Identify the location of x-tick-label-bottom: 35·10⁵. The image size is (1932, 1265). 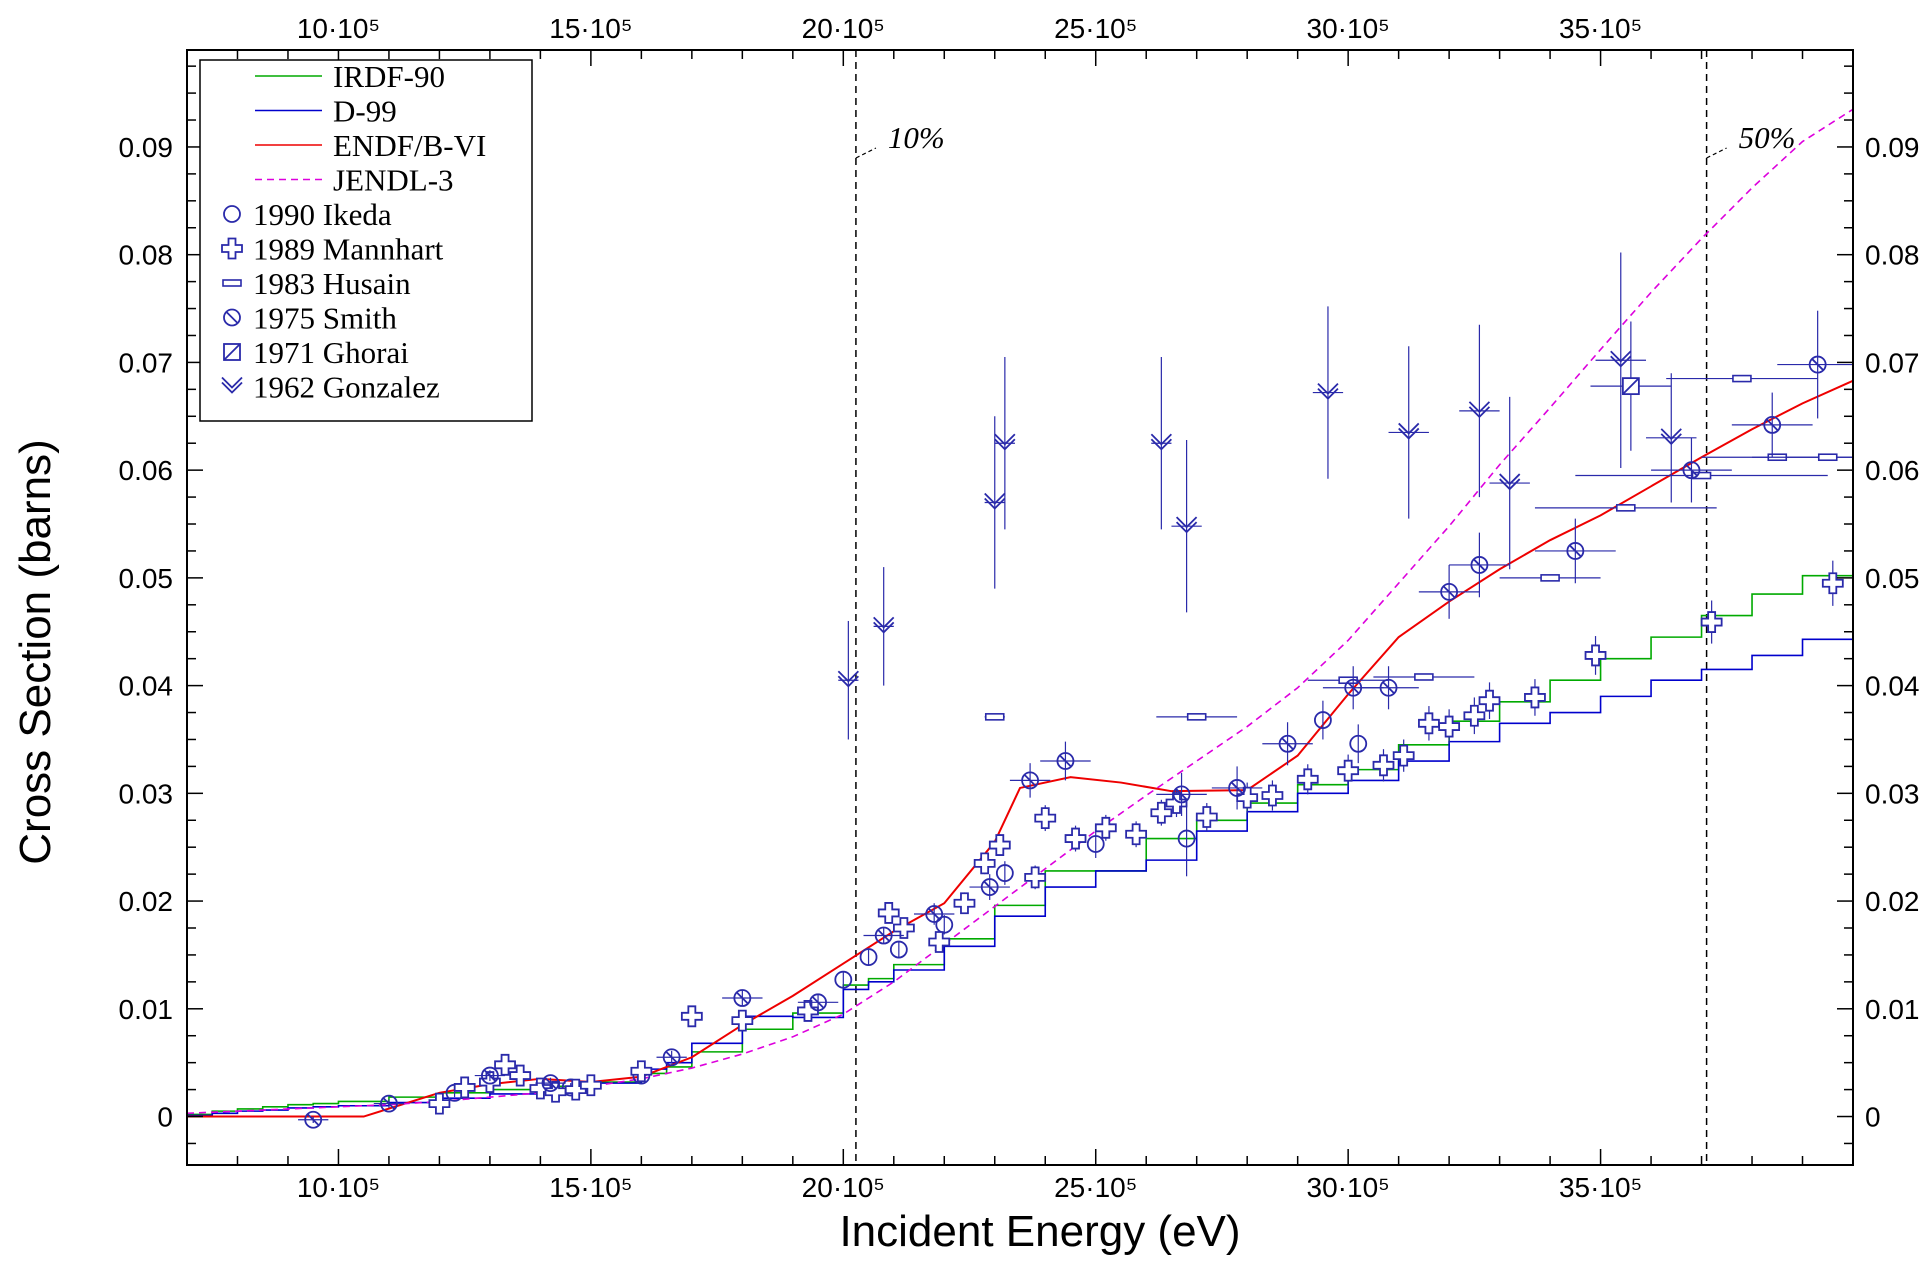
(1600, 1187).